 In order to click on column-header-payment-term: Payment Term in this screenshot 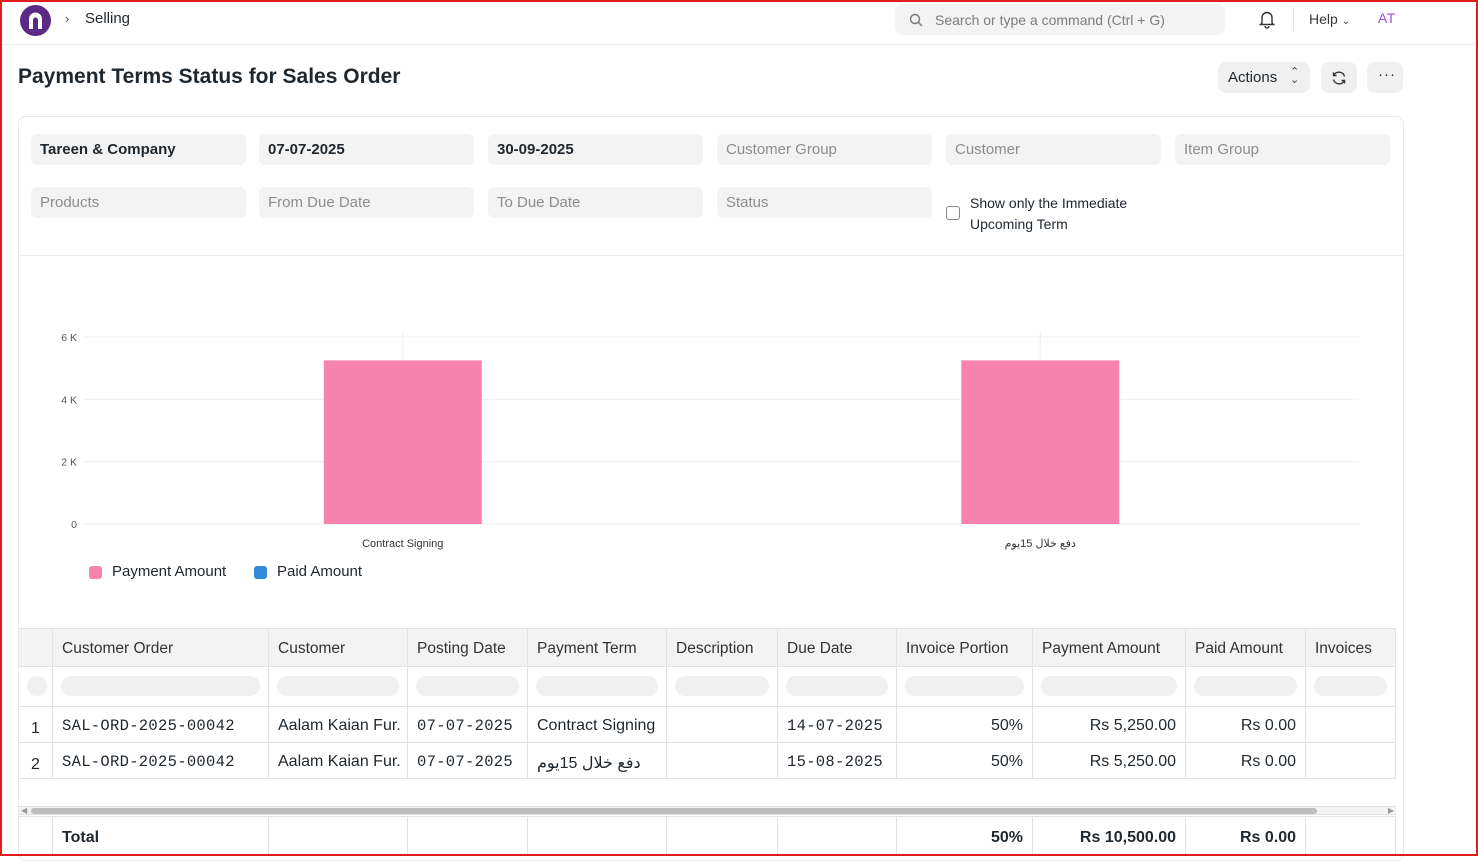, I will do `click(597, 647)`.